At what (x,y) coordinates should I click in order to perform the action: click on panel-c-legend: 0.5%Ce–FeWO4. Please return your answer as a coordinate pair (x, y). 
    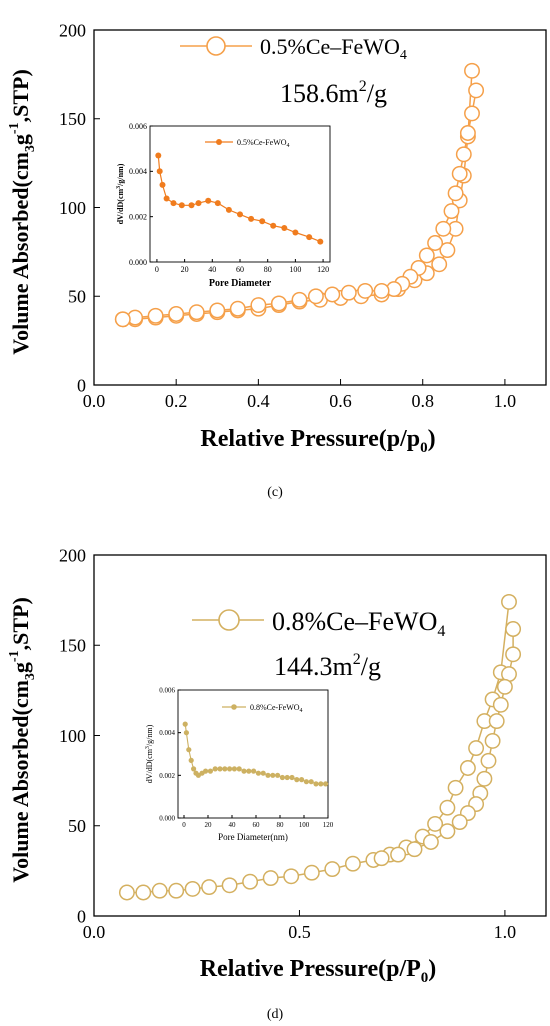
    Looking at the image, I should click on (293, 48).